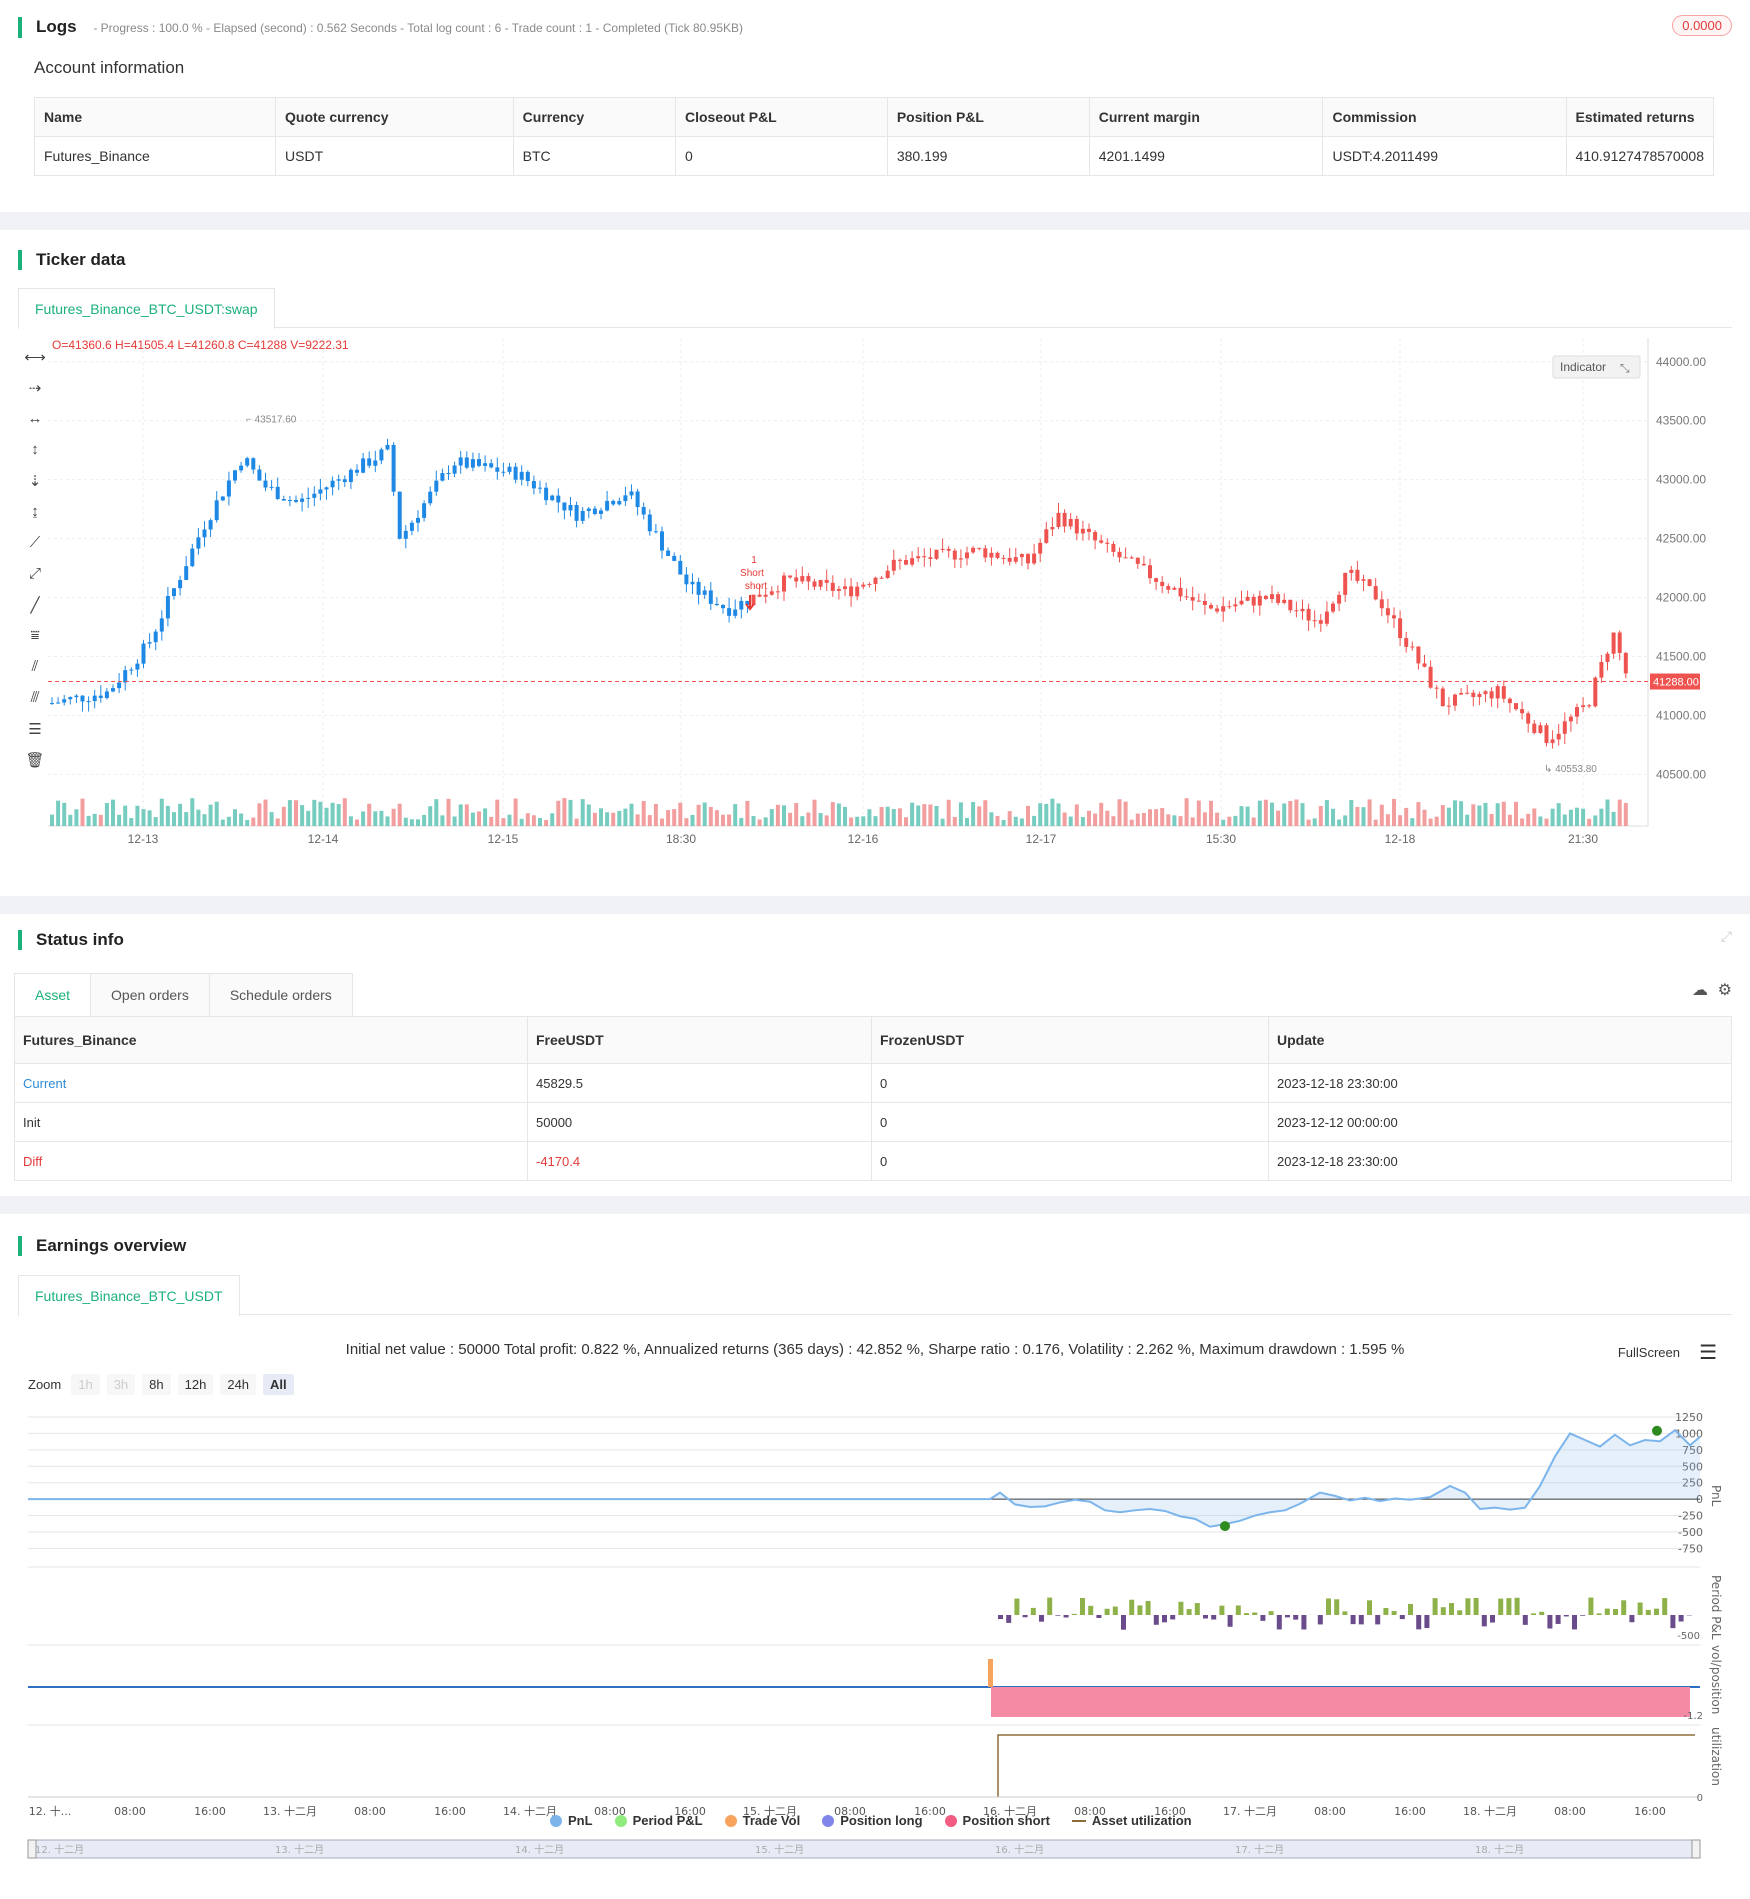  What do you see at coordinates (156, 1384) in the screenshot?
I see `zoom-8h-button: 8h` at bounding box center [156, 1384].